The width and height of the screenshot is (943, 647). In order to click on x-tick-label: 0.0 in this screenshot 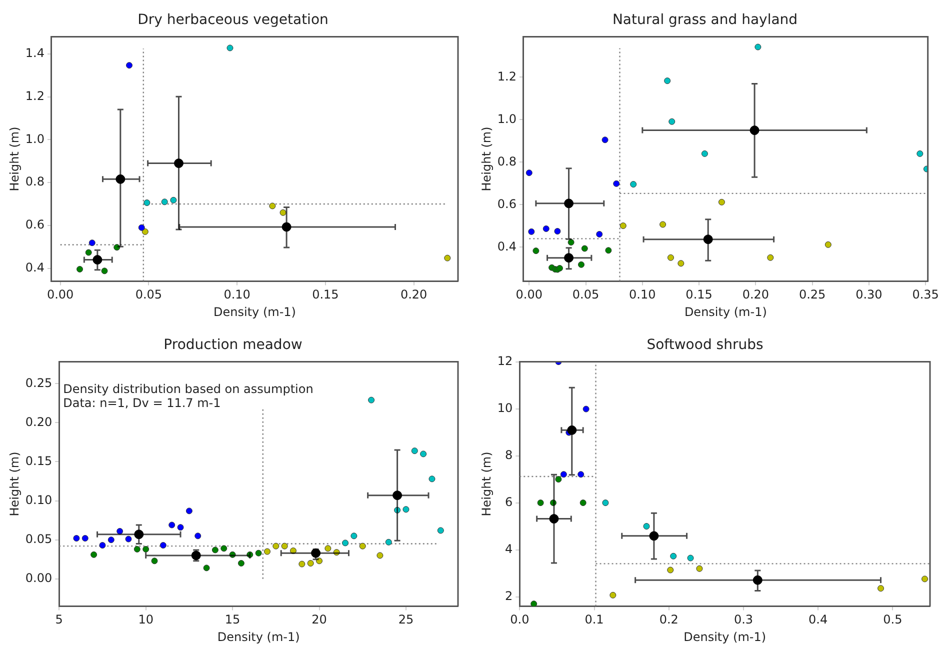, I will do `click(520, 619)`.